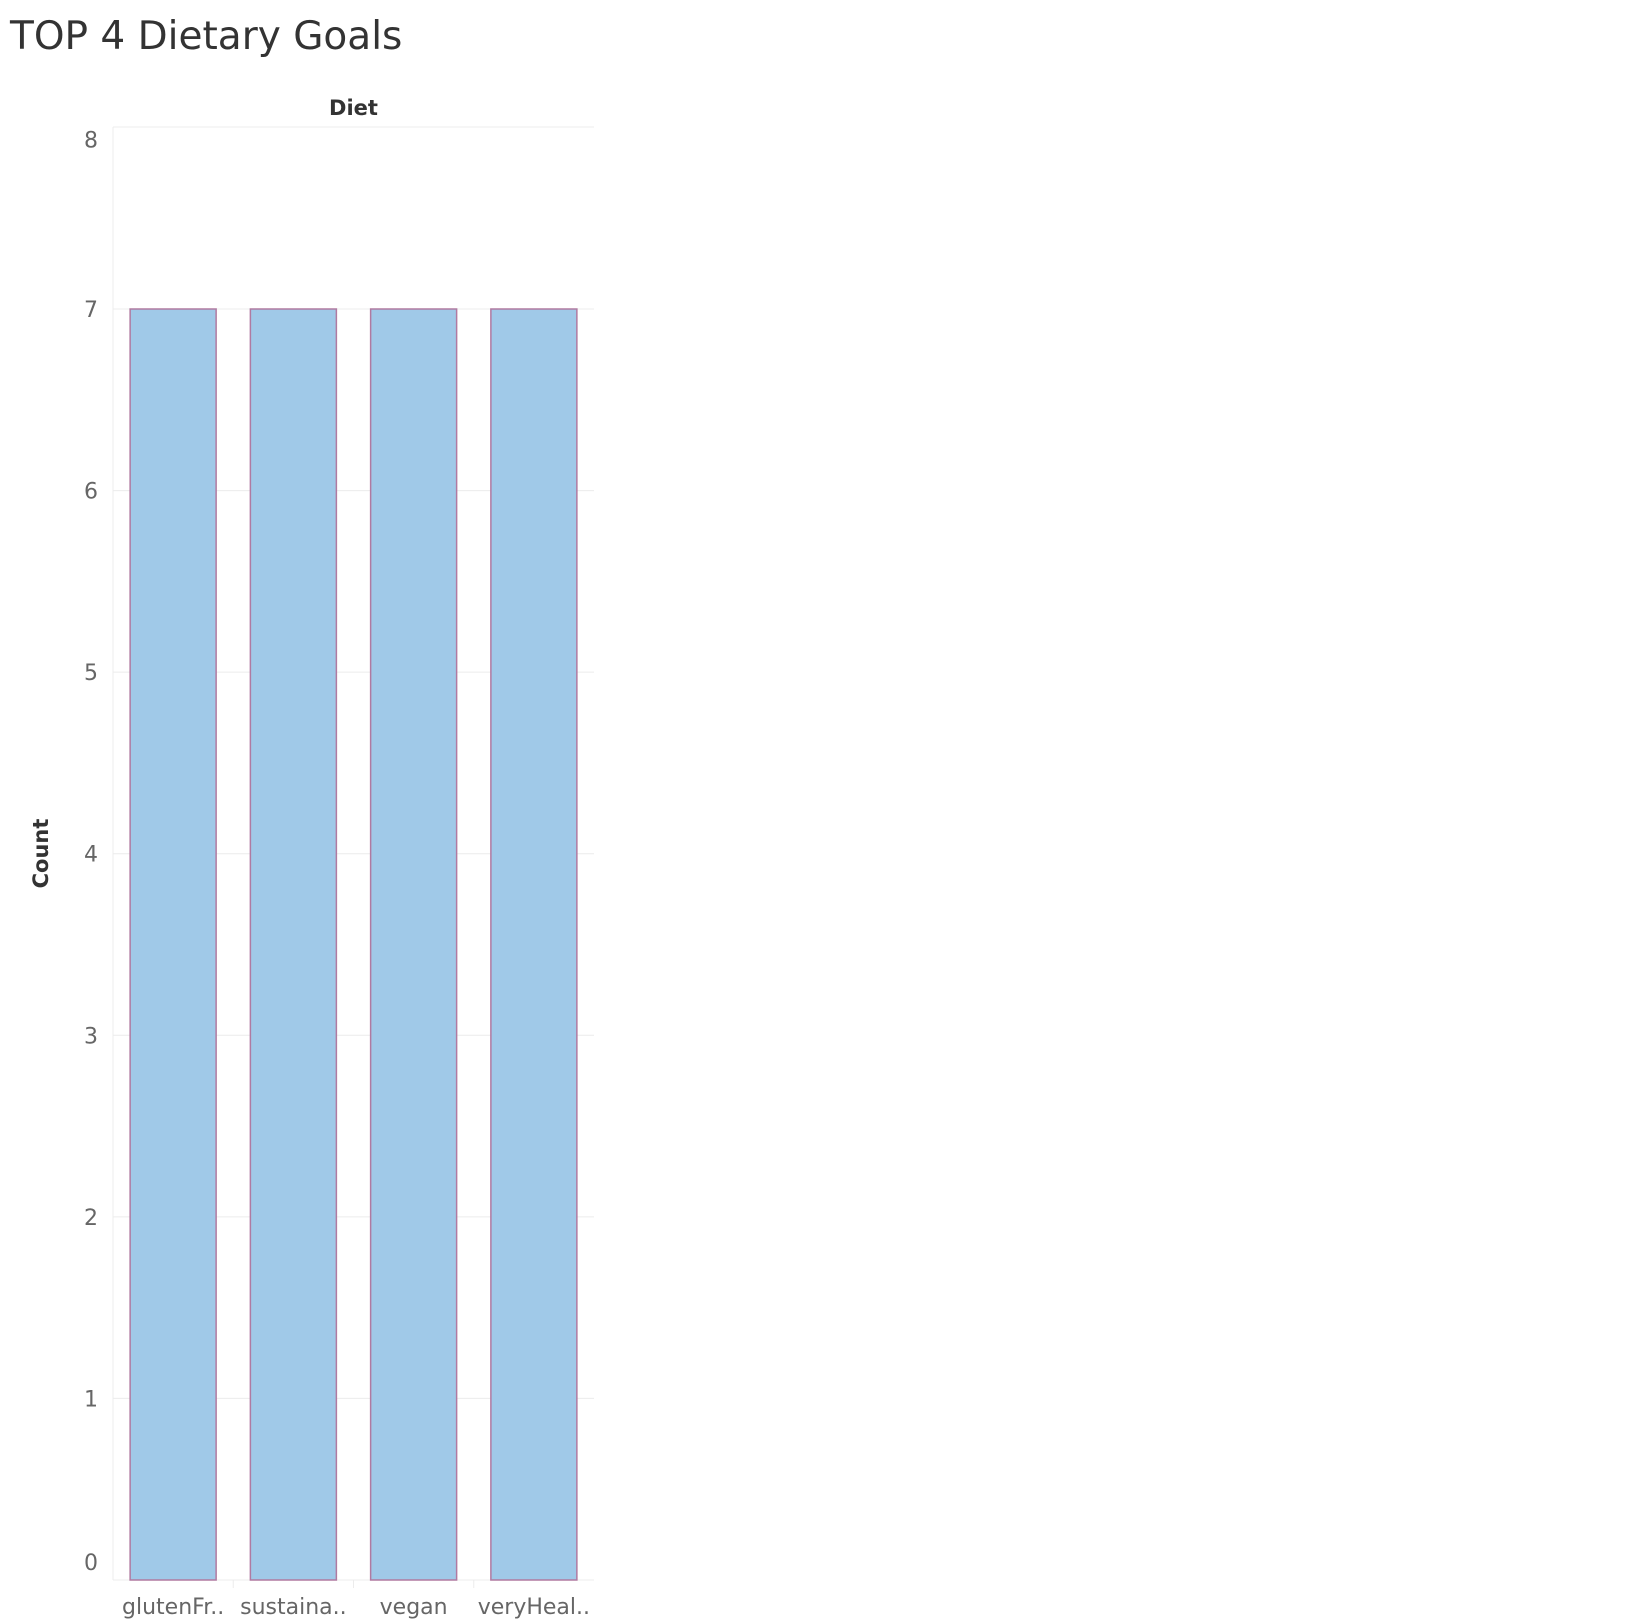 The width and height of the screenshot is (1632, 1623). Describe the element at coordinates (91, 140) in the screenshot. I see `y-tick-label: 8` at that location.